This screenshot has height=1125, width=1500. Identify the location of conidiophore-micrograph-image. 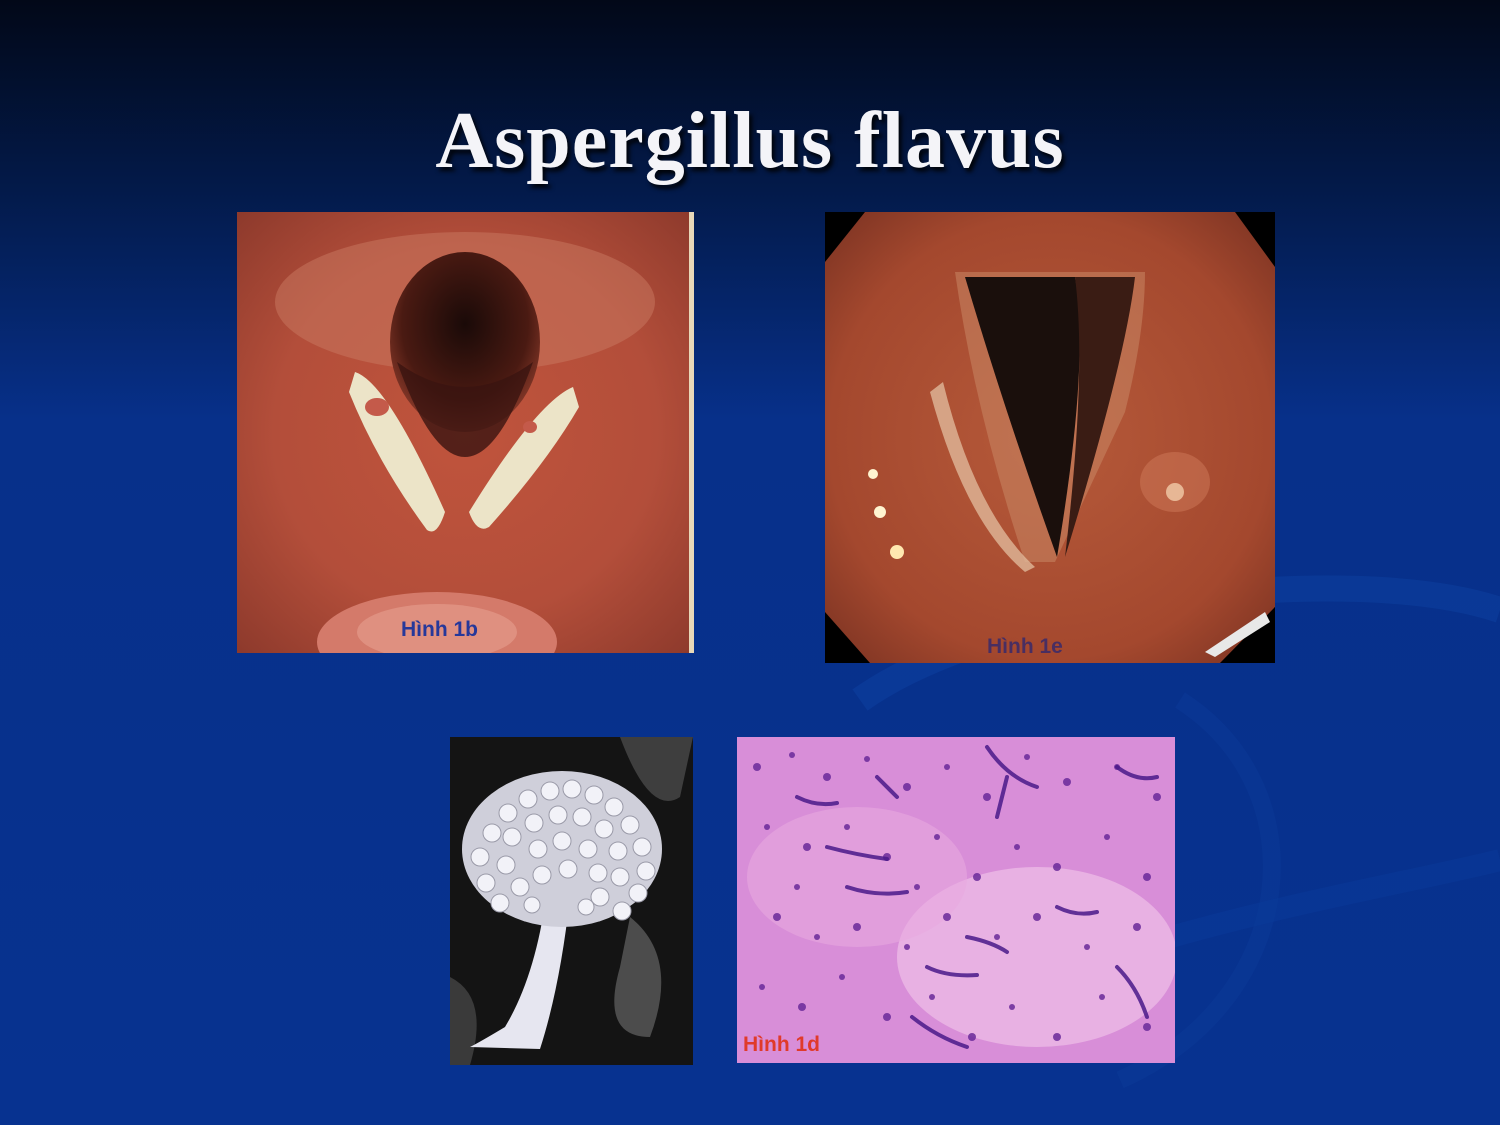
(571, 901).